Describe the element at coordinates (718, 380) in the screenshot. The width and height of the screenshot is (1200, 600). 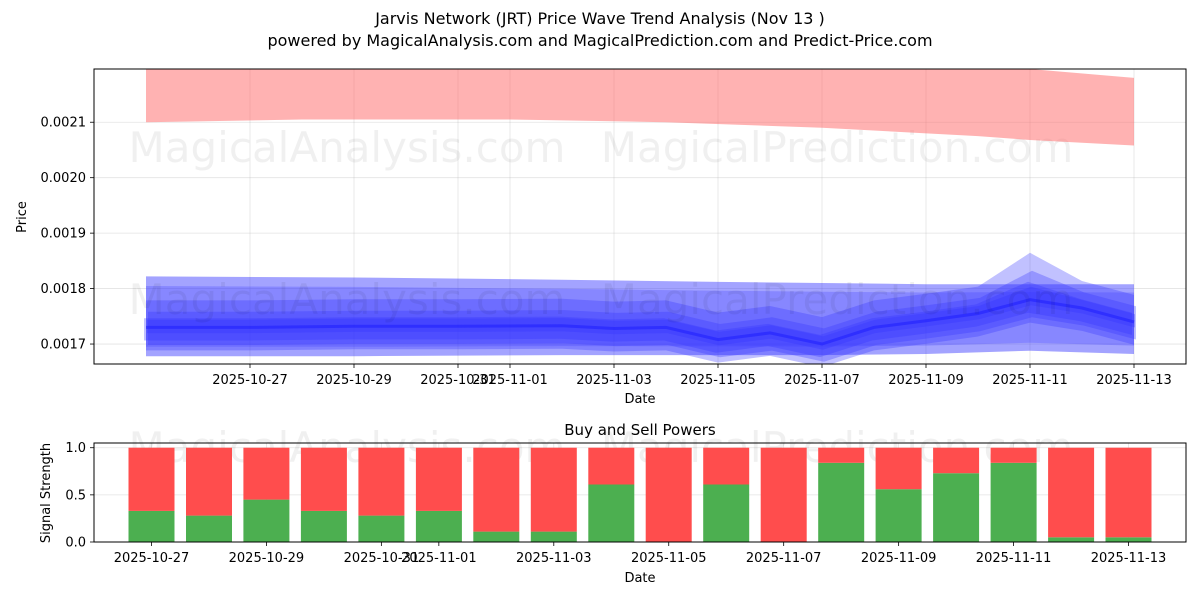
I see `price-x-tick-label: 2025-11-05` at that location.